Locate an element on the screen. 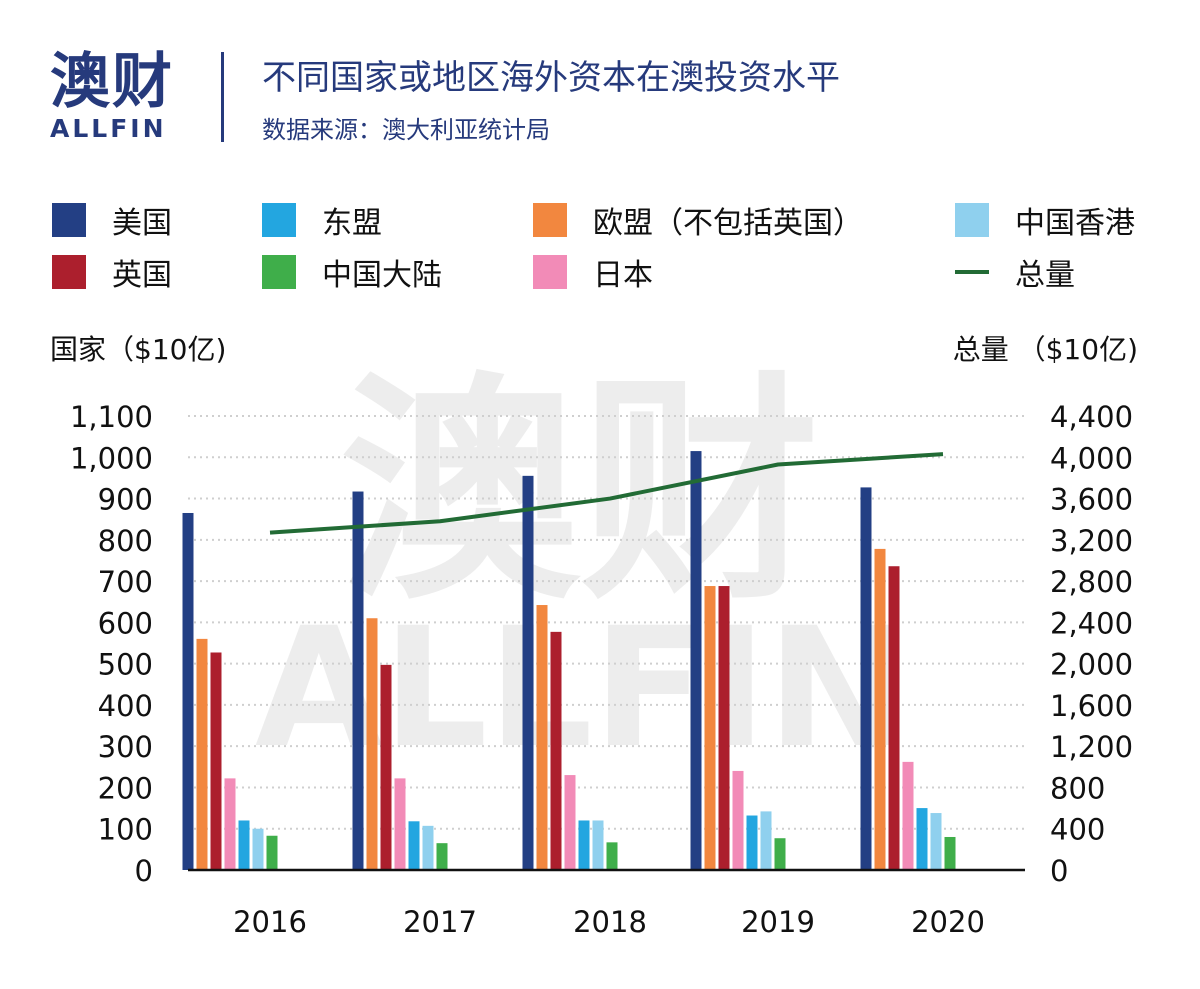  x-tick-label: 2019 is located at coordinates (778, 922).